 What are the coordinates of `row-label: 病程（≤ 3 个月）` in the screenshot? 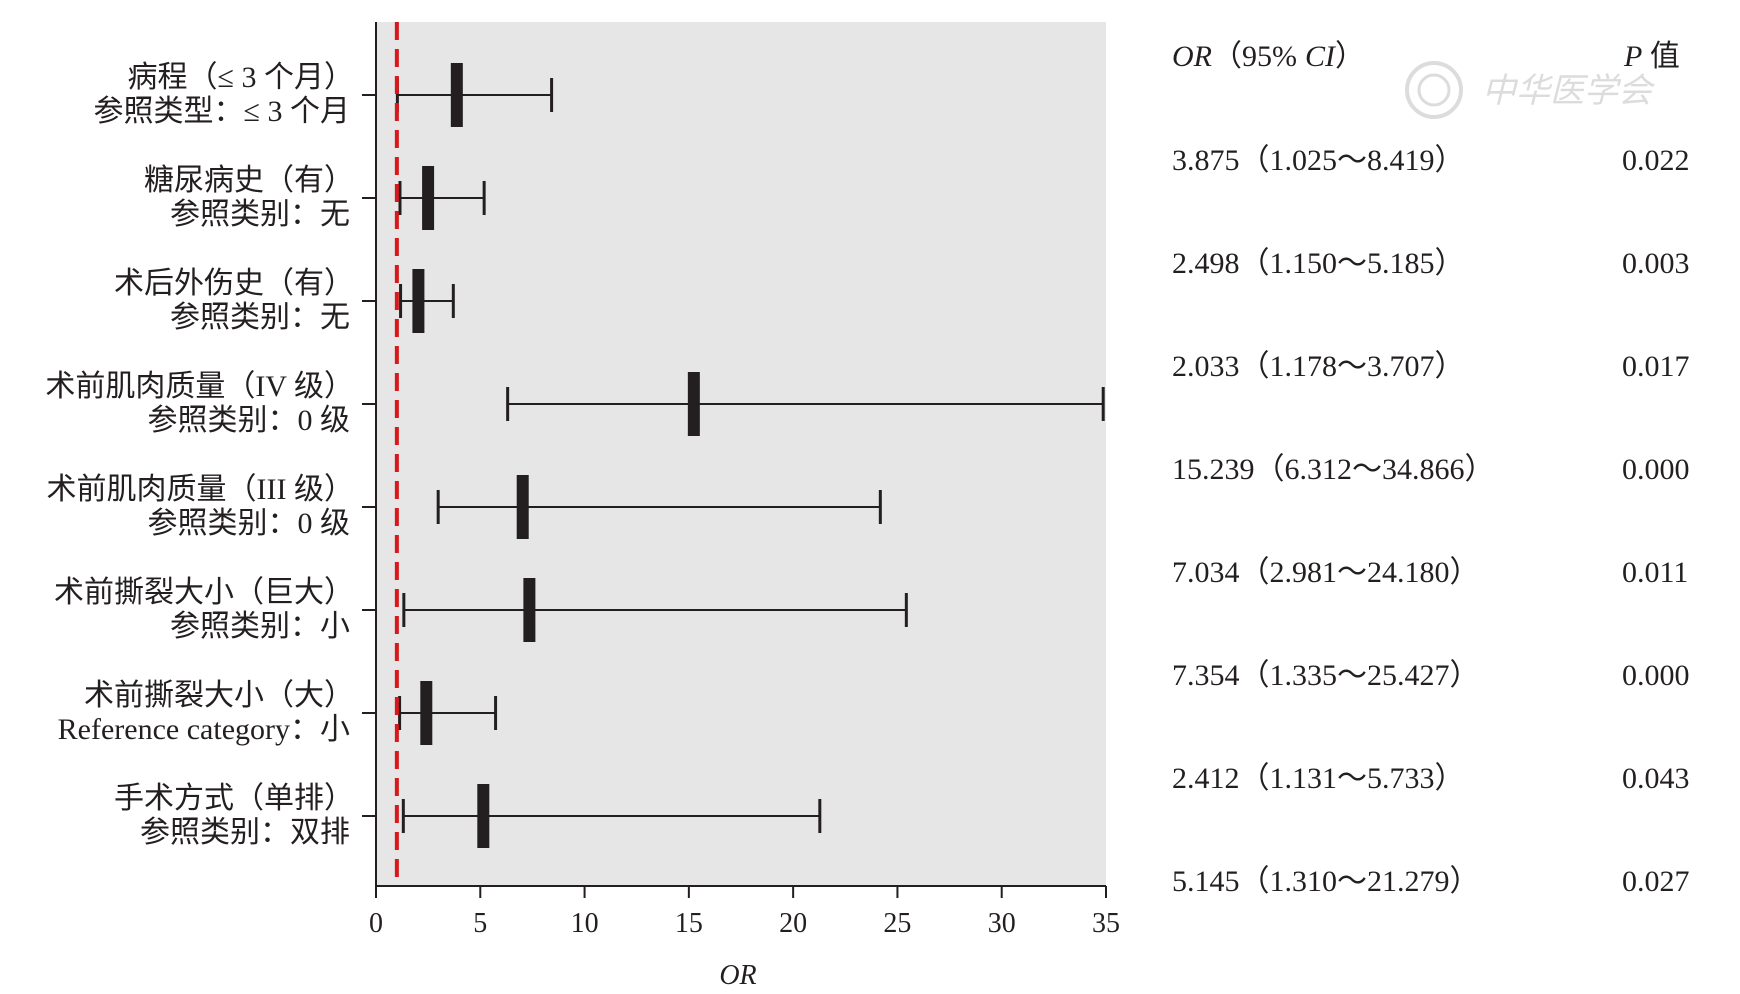 It's located at (241, 77).